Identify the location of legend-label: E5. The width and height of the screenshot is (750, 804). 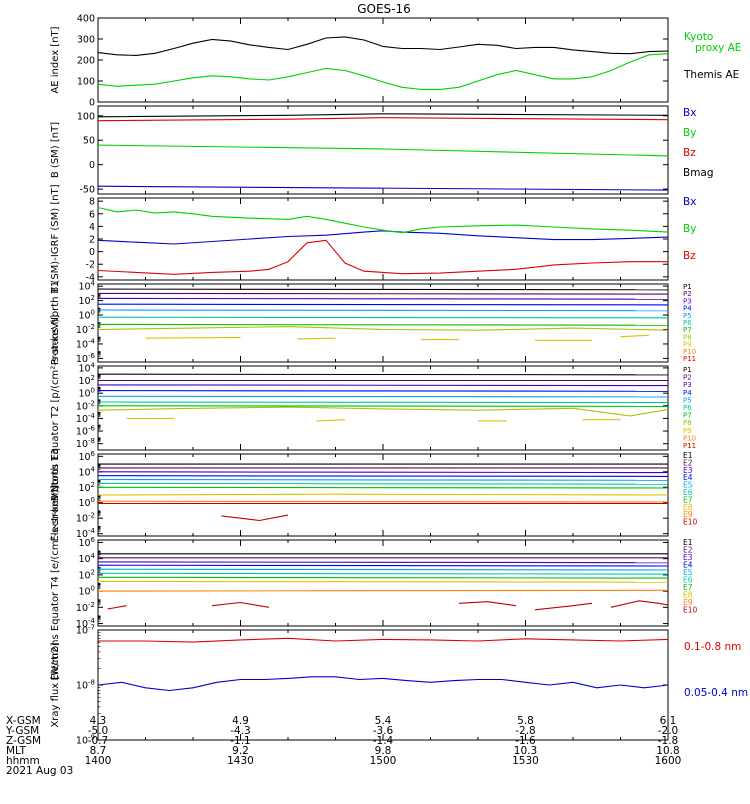
(688, 572).